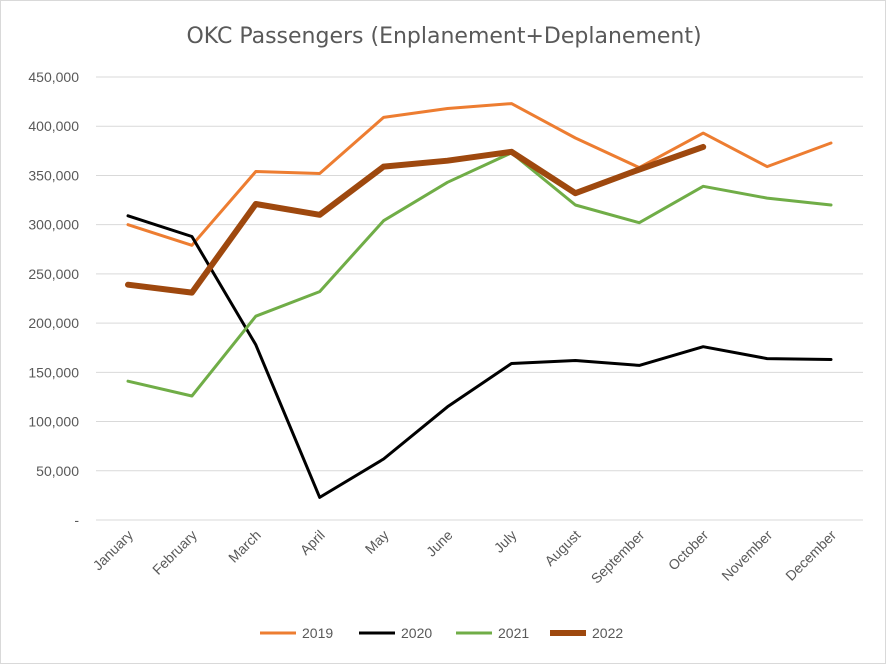  Describe the element at coordinates (76, 520) in the screenshot. I see `y-tick-label: -` at that location.